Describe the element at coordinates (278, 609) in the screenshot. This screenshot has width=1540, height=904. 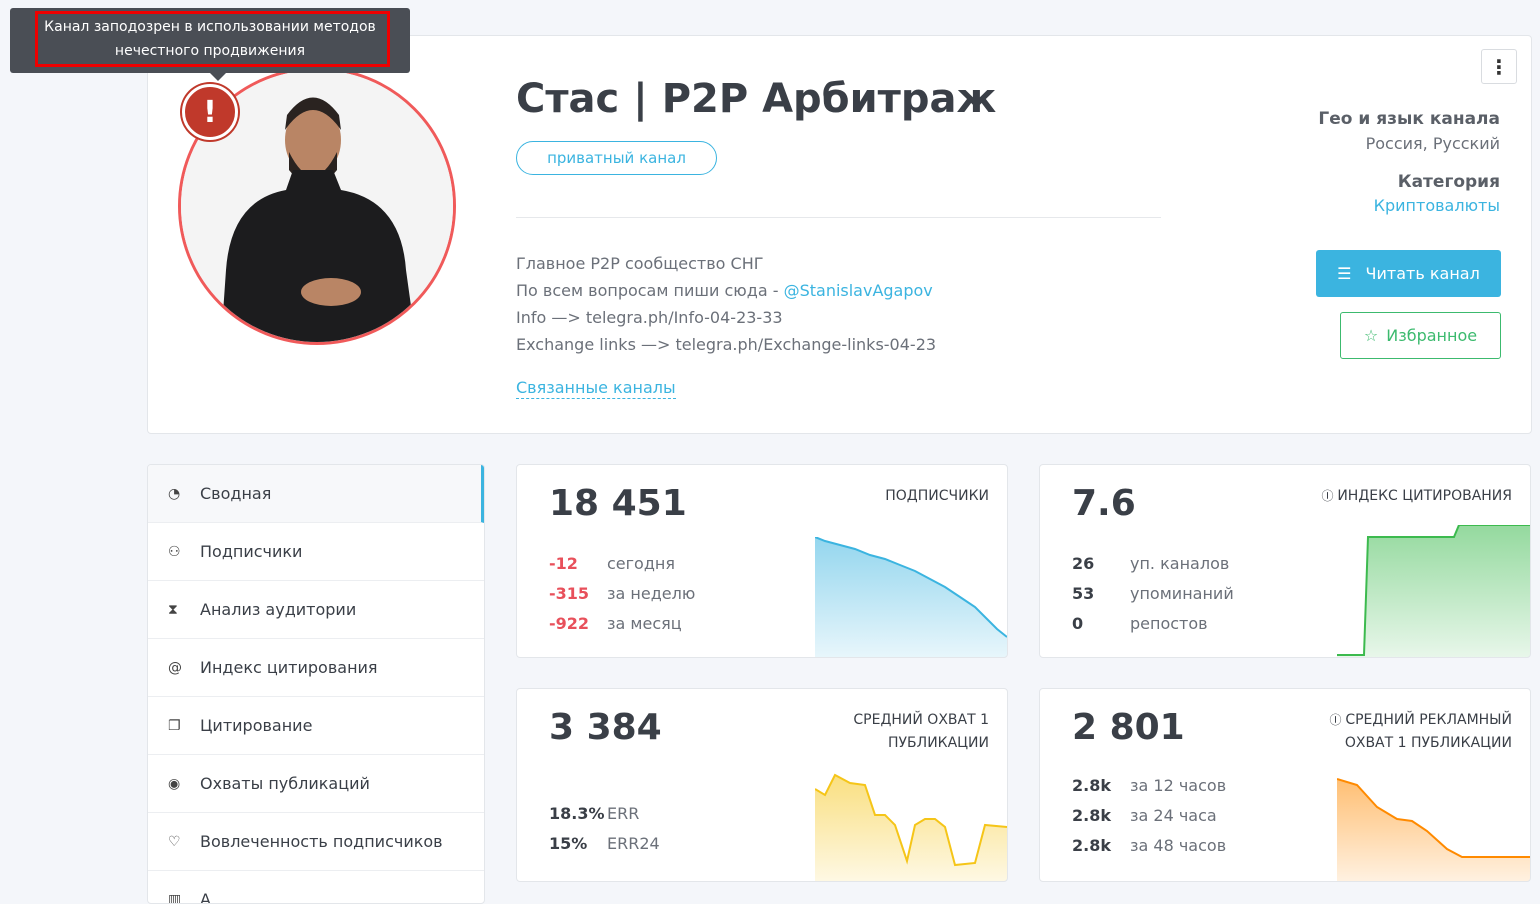
I see `sidebar-item-label: Анализ аудитории` at that location.